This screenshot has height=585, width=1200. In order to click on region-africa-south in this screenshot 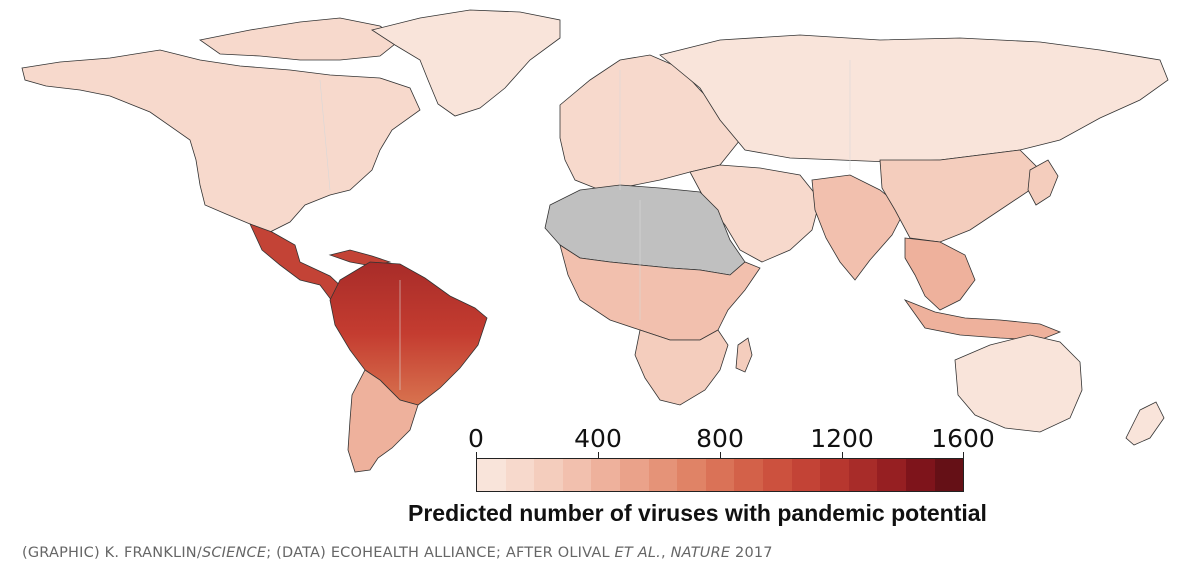, I will do `click(681, 367)`.